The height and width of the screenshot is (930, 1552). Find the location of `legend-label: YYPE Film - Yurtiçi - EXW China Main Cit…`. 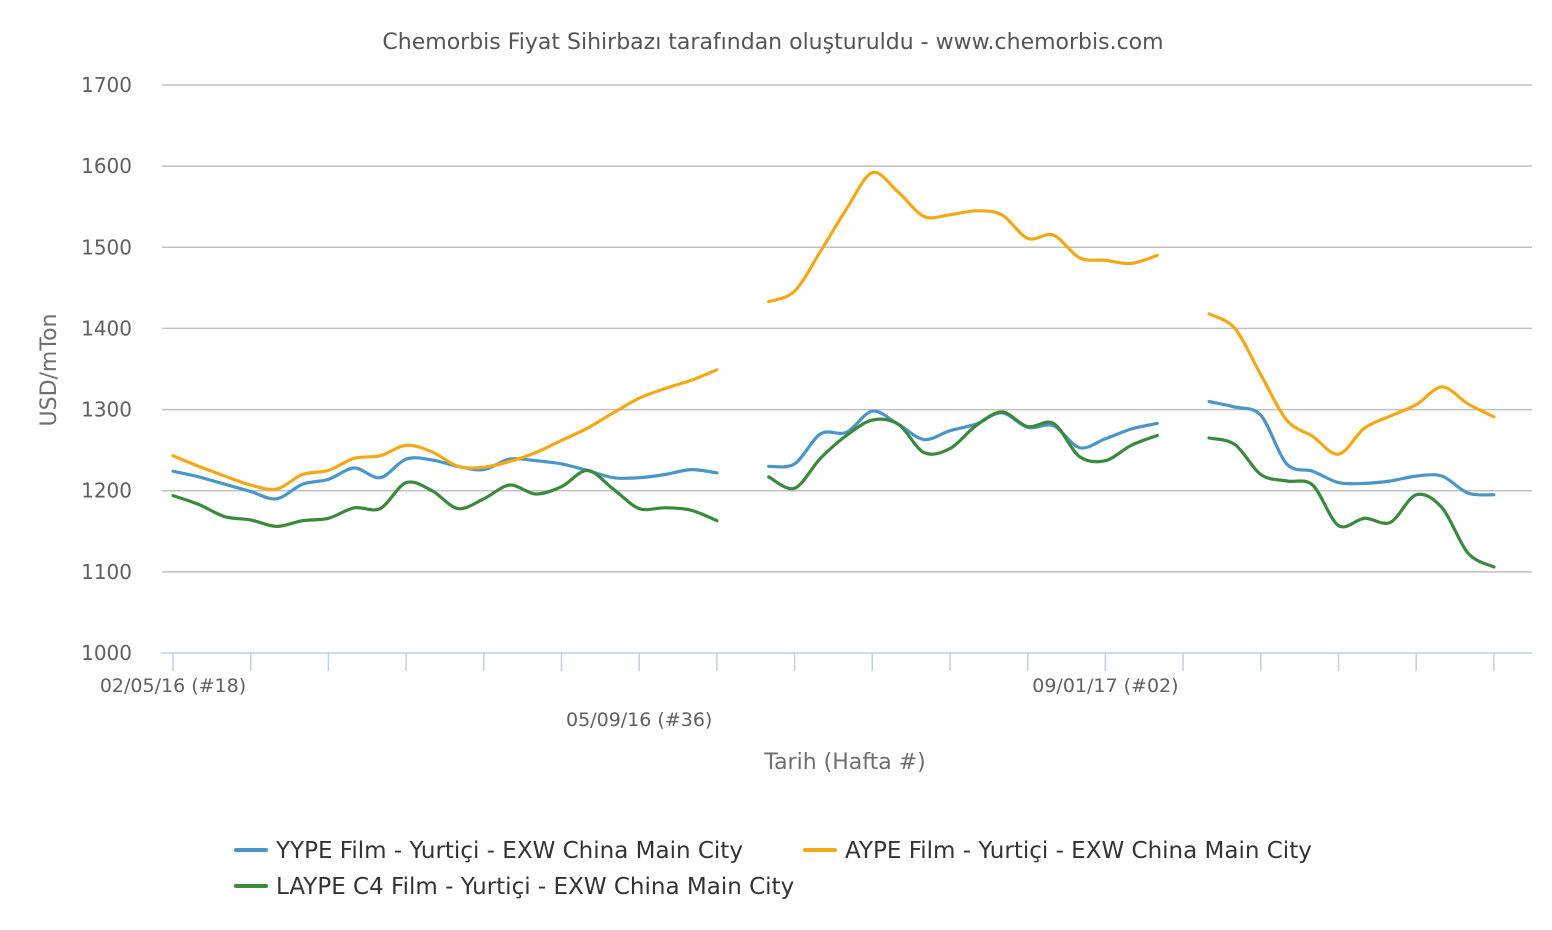

legend-label: YYPE Film - Yurtiçi - EXW China Main Cit… is located at coordinates (509, 851).